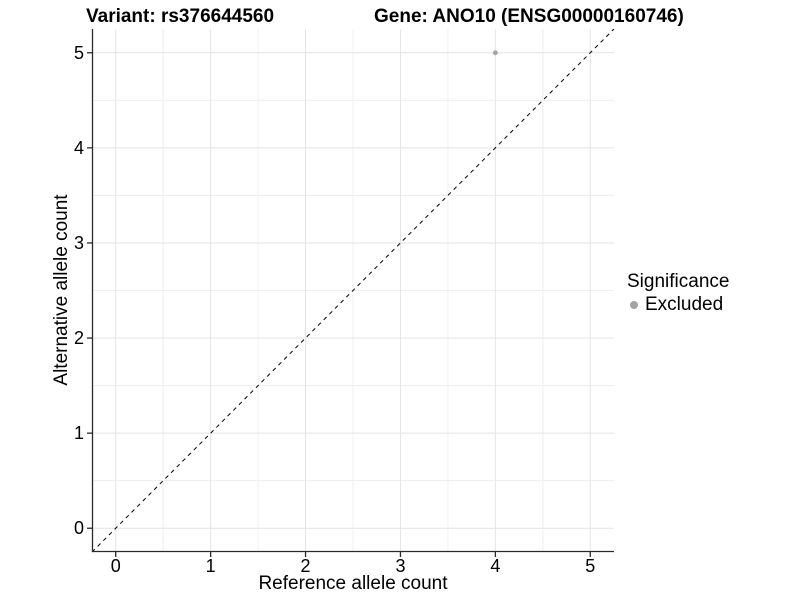  What do you see at coordinates (115, 566) in the screenshot?
I see `x-tick-label: 0` at bounding box center [115, 566].